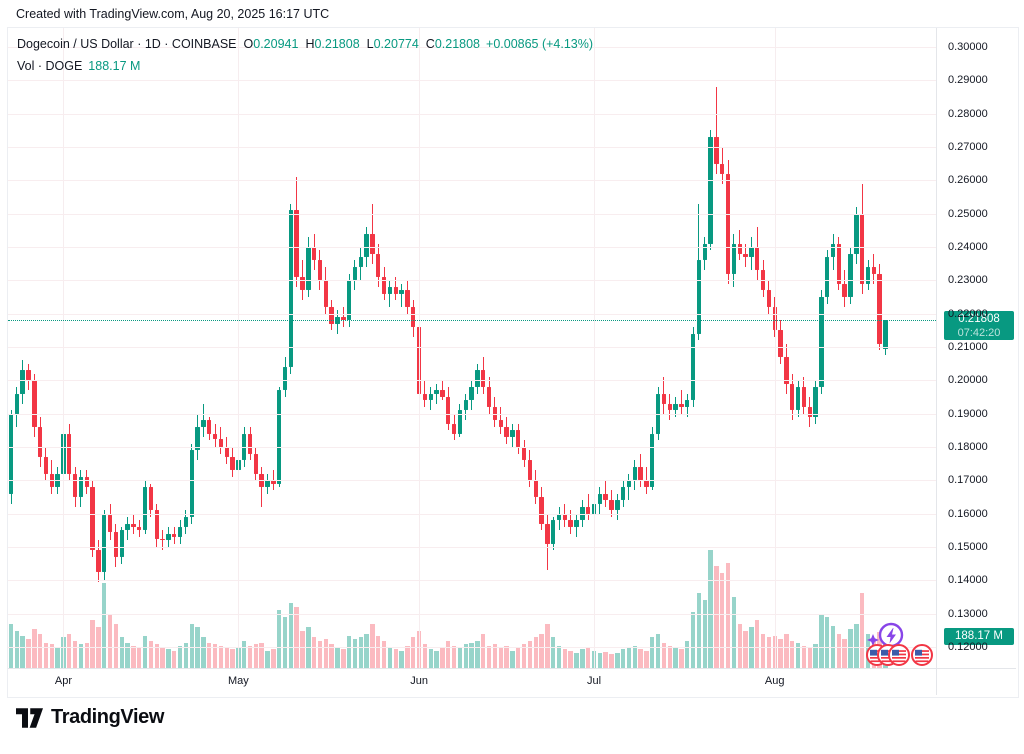 Image resolution: width=1024 pixels, height=754 pixels. What do you see at coordinates (979, 326) in the screenshot?
I see `current-price-badge: 0.21808 07:42:20` at bounding box center [979, 326].